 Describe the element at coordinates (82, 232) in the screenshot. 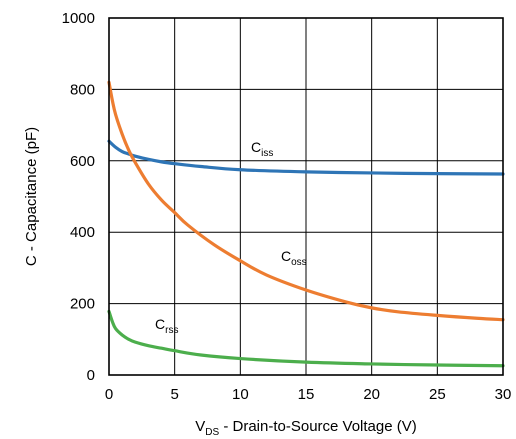

I see `y-tick-label: 400` at that location.